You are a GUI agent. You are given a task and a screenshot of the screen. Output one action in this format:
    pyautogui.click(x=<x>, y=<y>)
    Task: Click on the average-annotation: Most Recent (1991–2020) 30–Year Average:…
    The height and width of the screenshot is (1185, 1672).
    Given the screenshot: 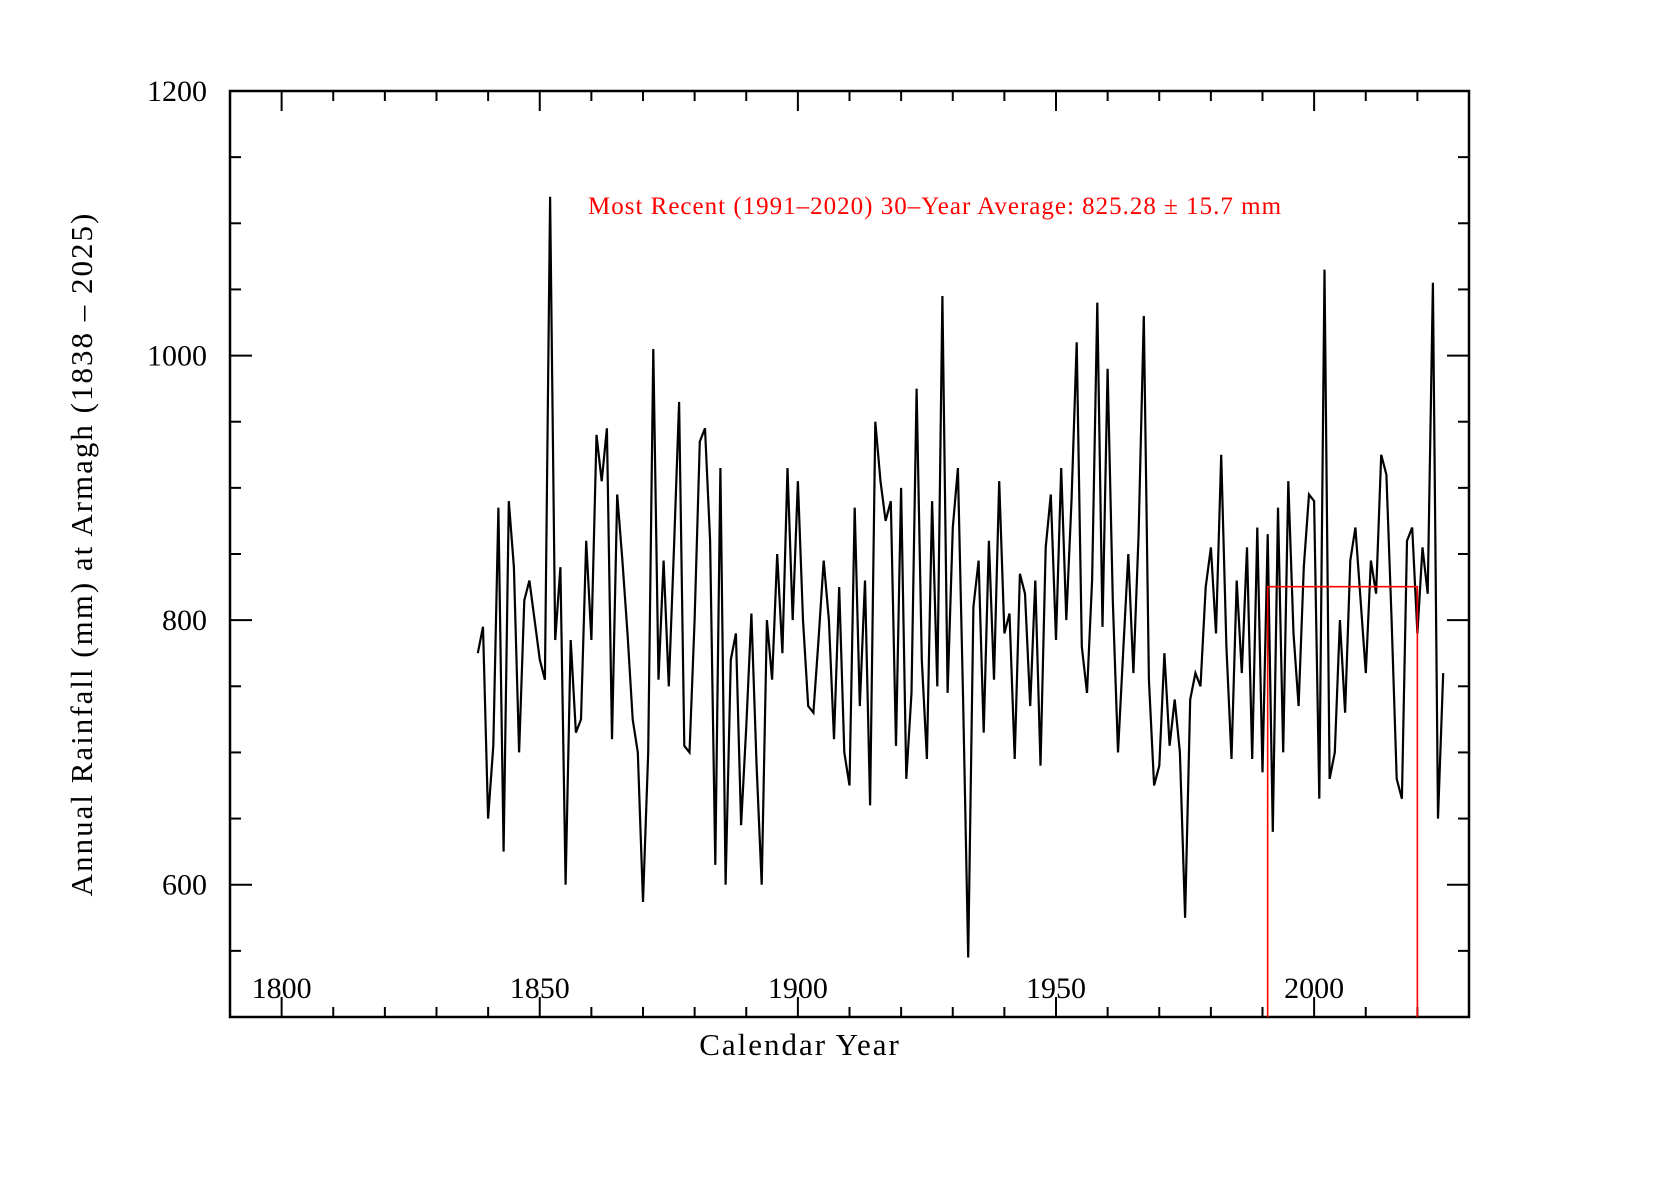 What is the action you would take?
    pyautogui.click(x=935, y=206)
    